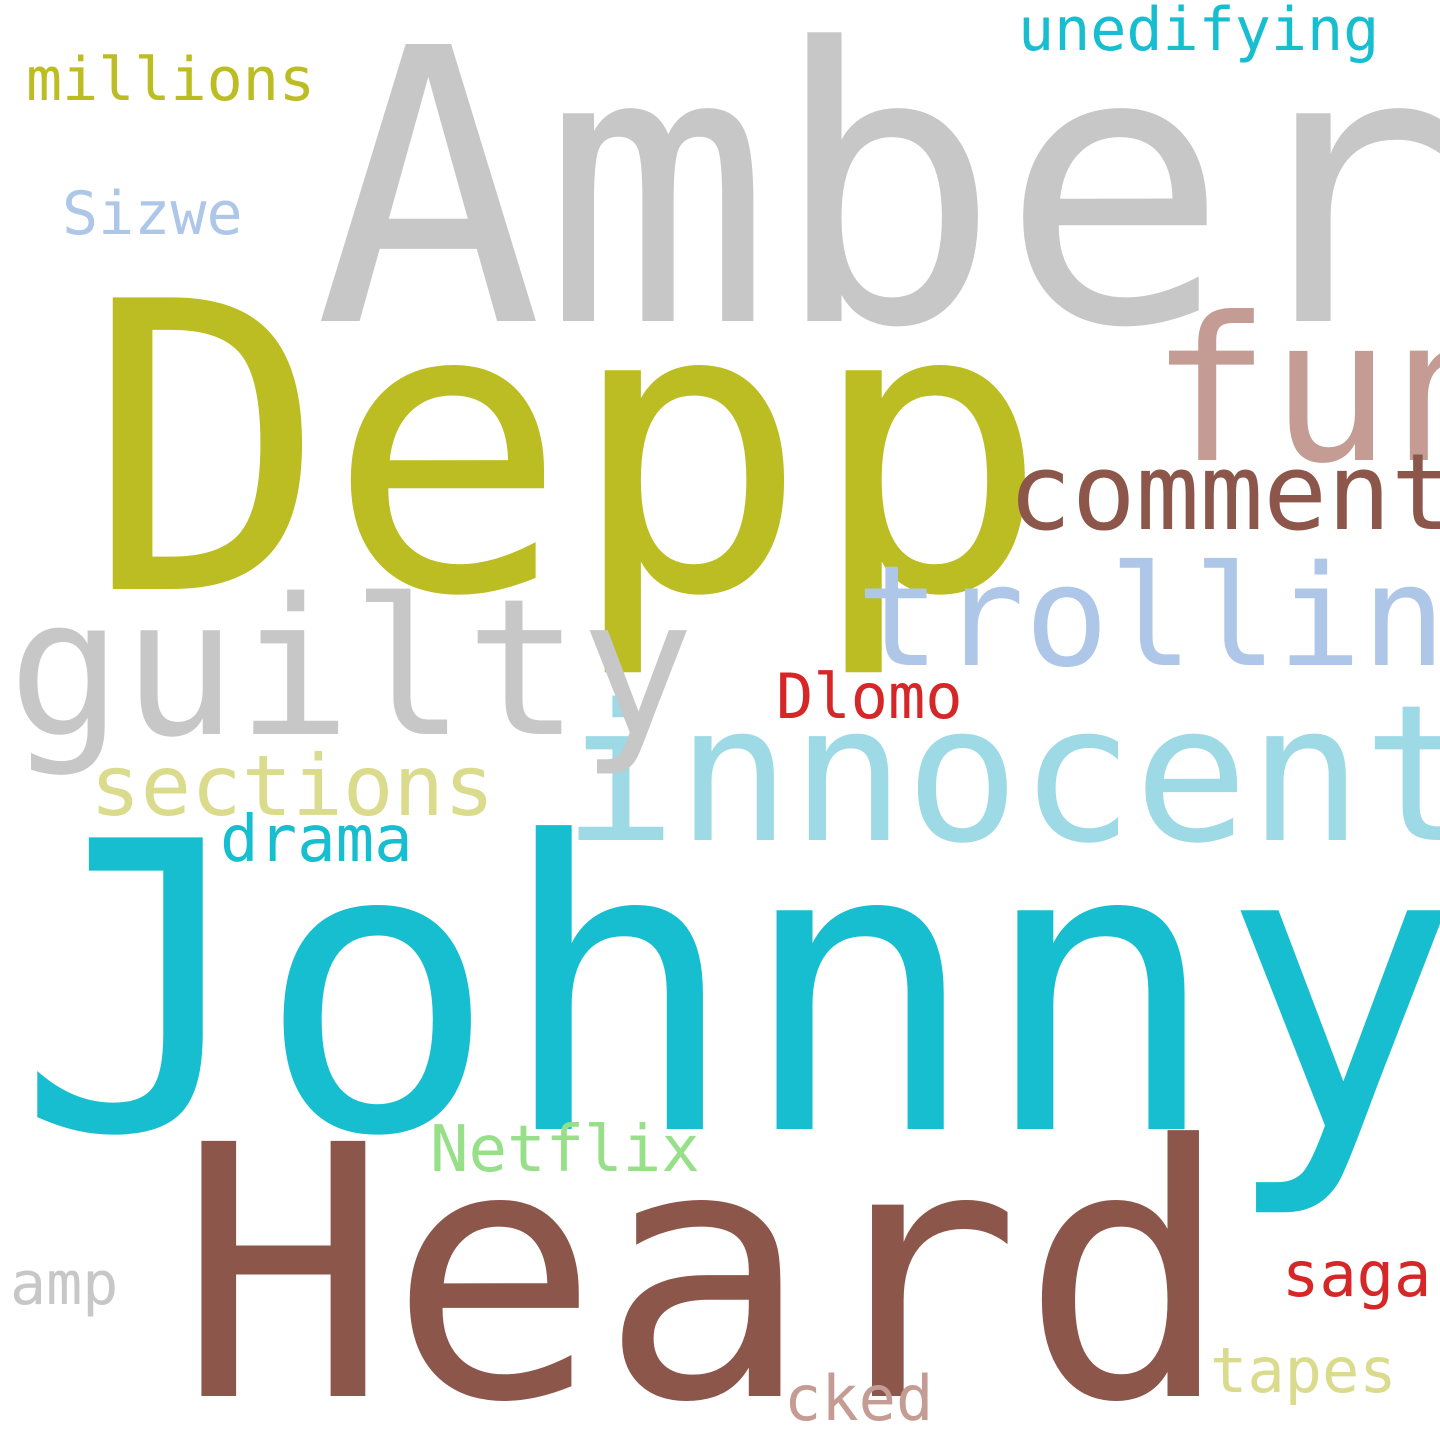  Describe the element at coordinates (565, 1150) in the screenshot. I see `word-netflix: Netflix` at that location.